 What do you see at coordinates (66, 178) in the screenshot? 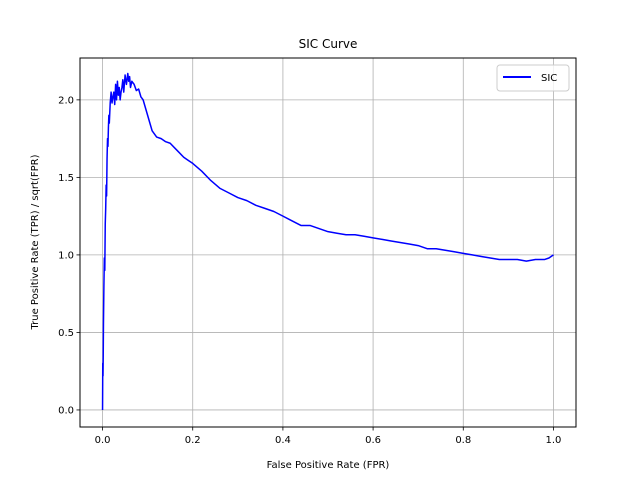
I see `y-tick-label: 1.5` at bounding box center [66, 178].